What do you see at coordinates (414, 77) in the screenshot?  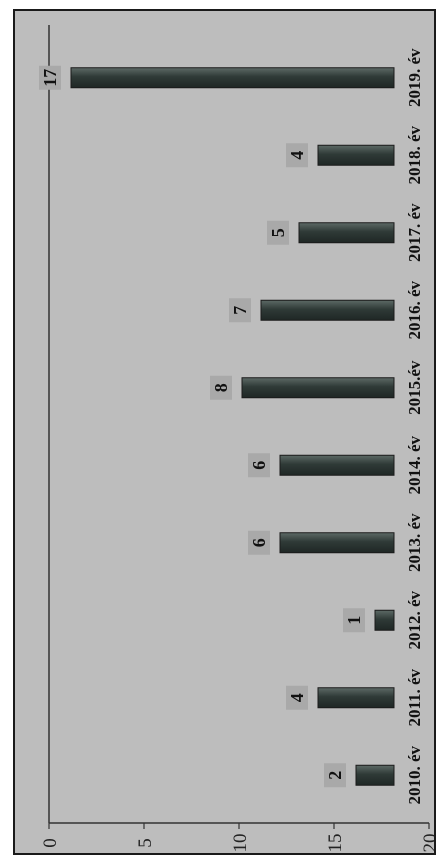 I see `category-label: 2019. év` at bounding box center [414, 77].